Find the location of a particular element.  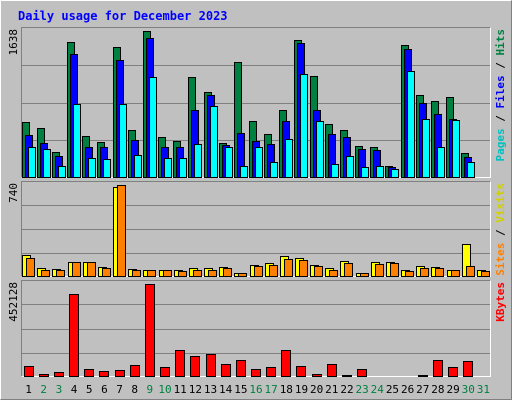

day-label-4: 4 is located at coordinates (74, 389).